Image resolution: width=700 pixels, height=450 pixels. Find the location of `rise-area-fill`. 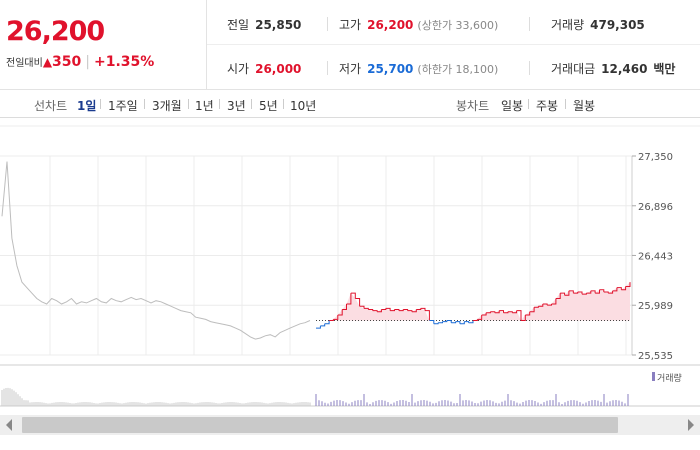

rise-area-fill is located at coordinates (473, 301).